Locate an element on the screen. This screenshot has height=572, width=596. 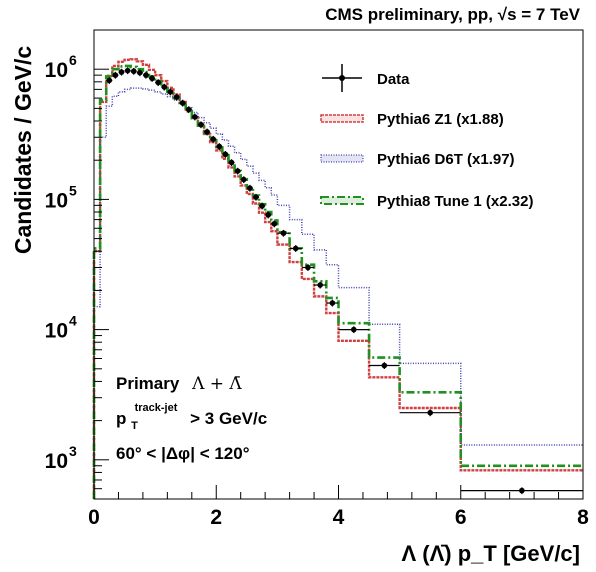
x-tick-label: 0 is located at coordinates (94, 517).